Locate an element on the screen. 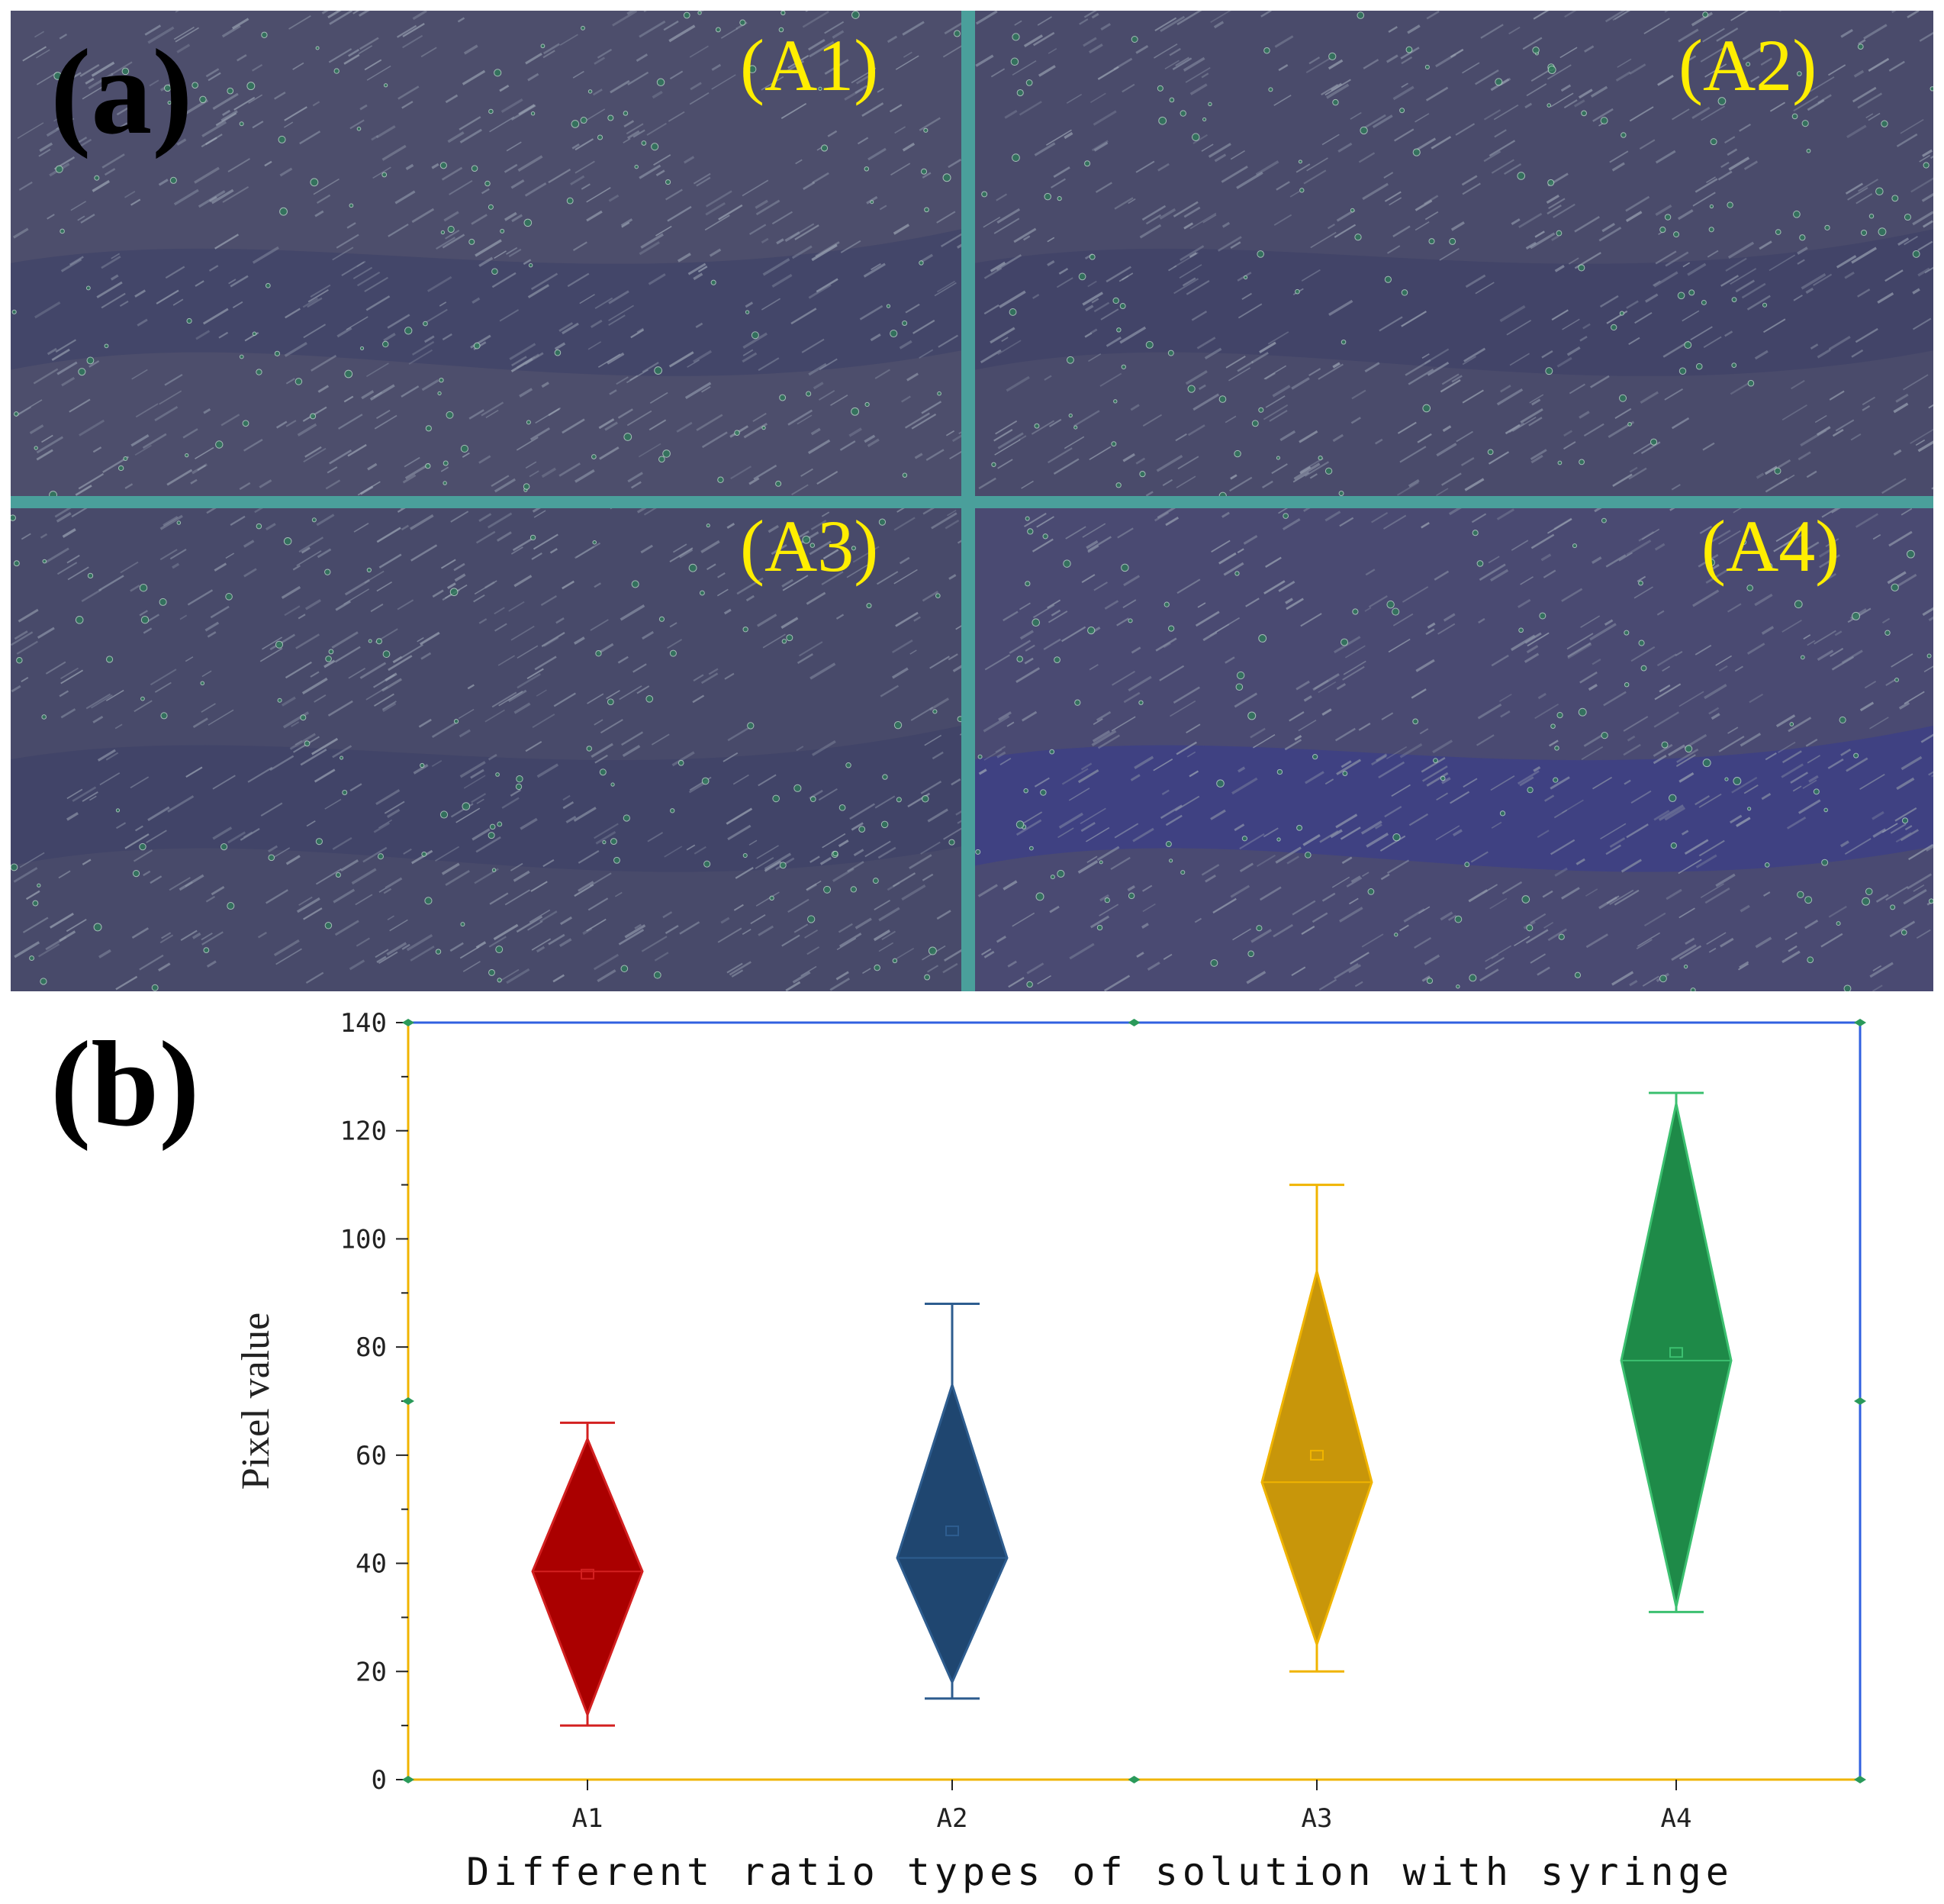  y-tick-label: 0 is located at coordinates (379, 1780).